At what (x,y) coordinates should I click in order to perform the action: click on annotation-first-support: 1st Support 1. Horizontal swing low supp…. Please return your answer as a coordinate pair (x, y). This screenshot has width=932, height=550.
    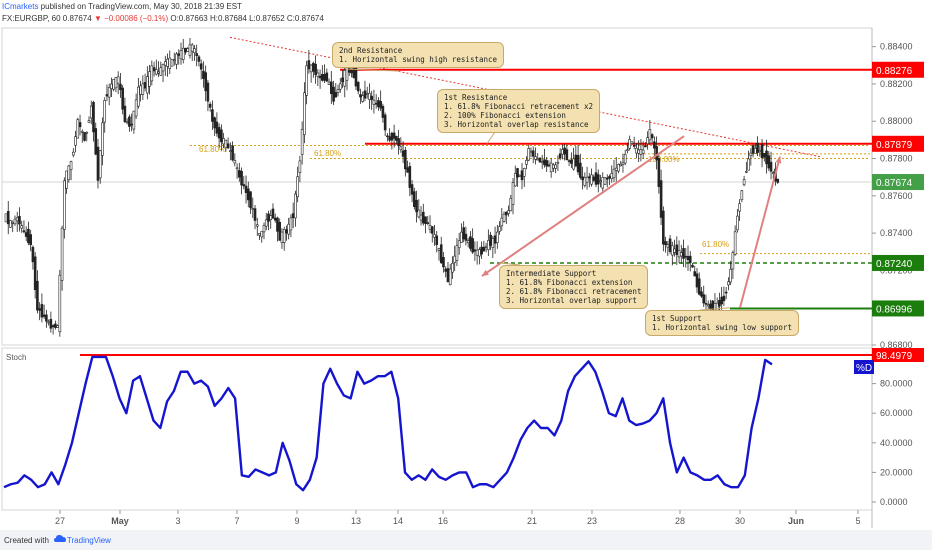
    Looking at the image, I should click on (722, 323).